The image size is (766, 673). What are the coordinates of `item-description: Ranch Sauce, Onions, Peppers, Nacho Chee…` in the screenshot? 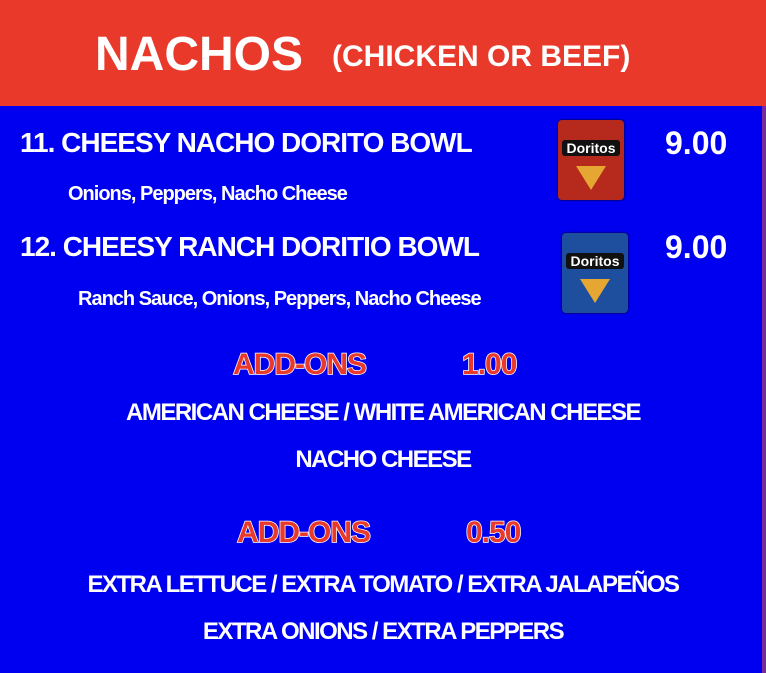 It's located at (280, 299).